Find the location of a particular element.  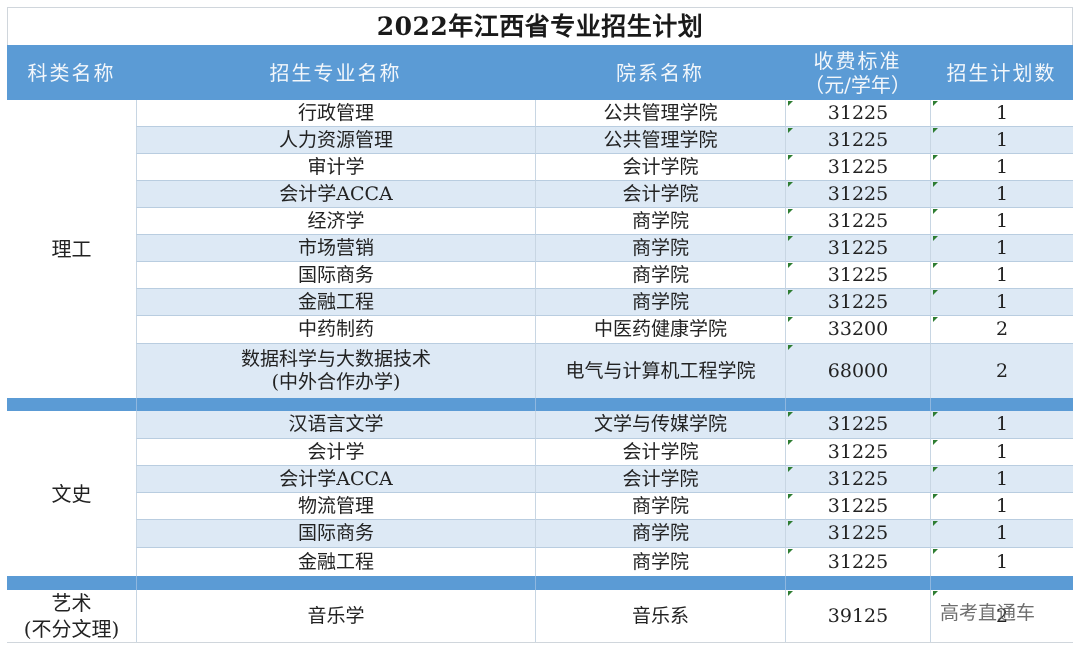

header-fee-line1: 收费标准 is located at coordinates (857, 60).